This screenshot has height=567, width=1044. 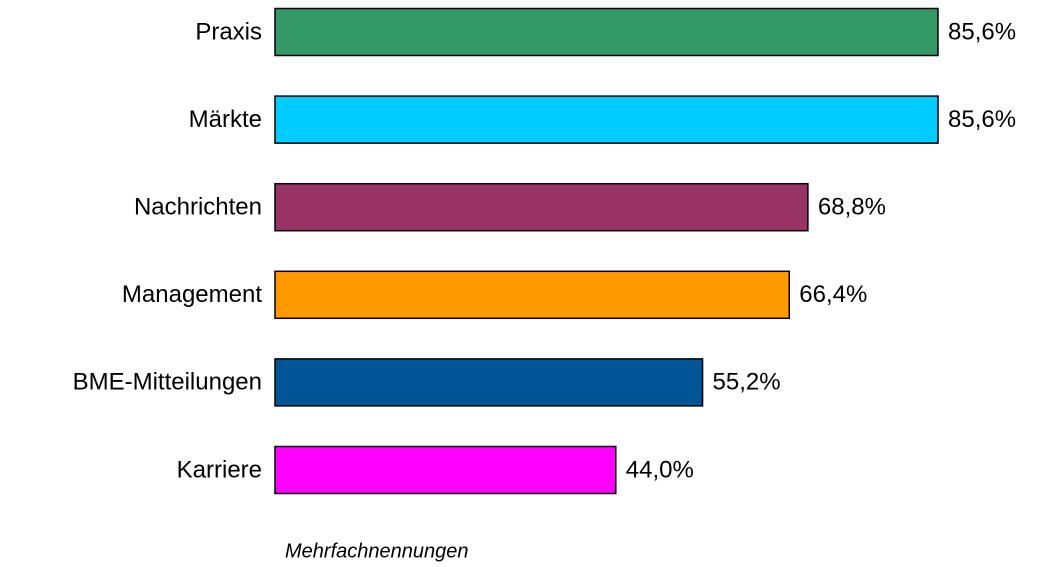 What do you see at coordinates (192, 294) in the screenshot?
I see `category-label: Management` at bounding box center [192, 294].